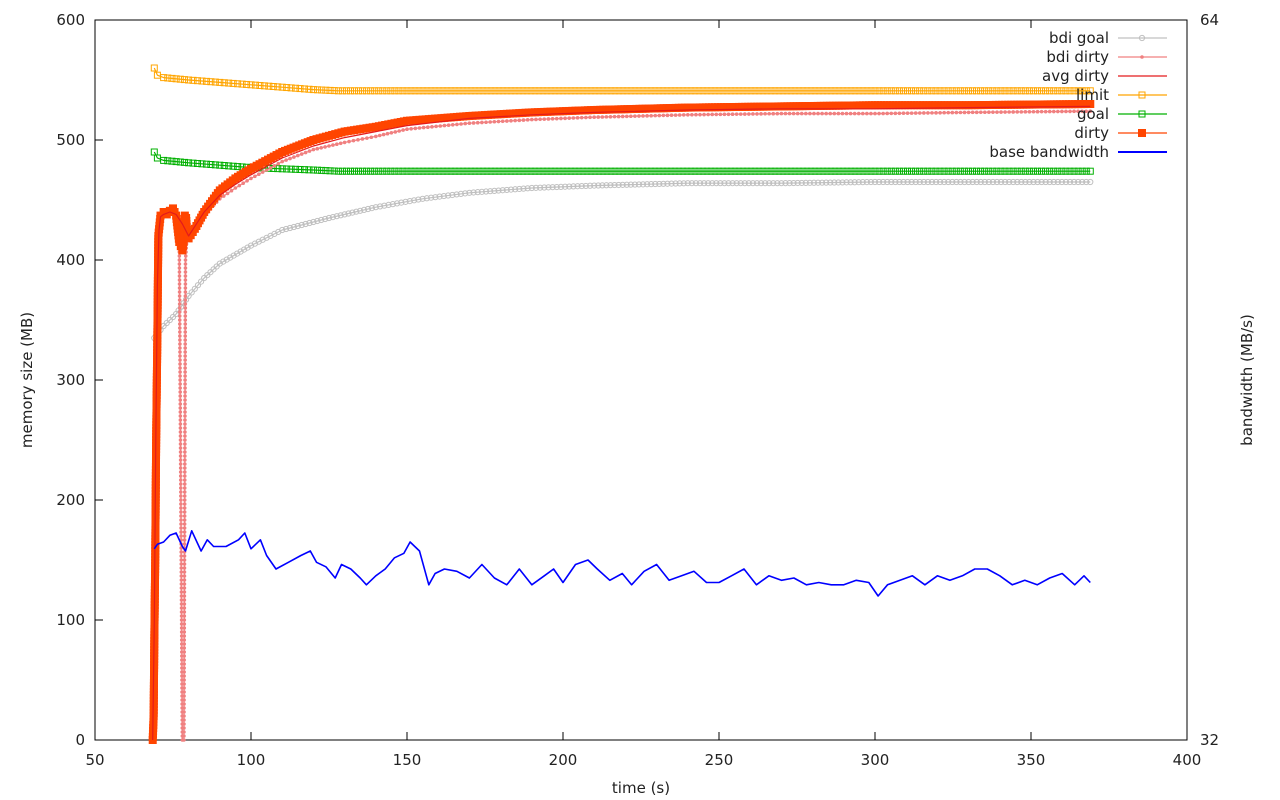 The image size is (1280, 800). I want to click on legend-label: base bandwidth, so click(1049, 152).